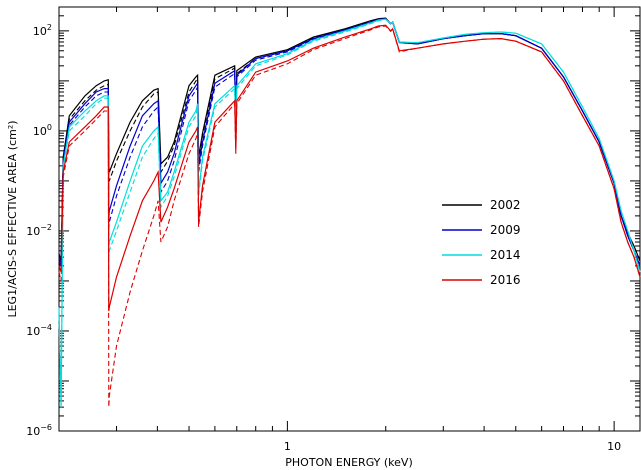 Image resolution: width=641 pixels, height=470 pixels. I want to click on y-tick-label: 10⁻⁶, so click(39, 430).